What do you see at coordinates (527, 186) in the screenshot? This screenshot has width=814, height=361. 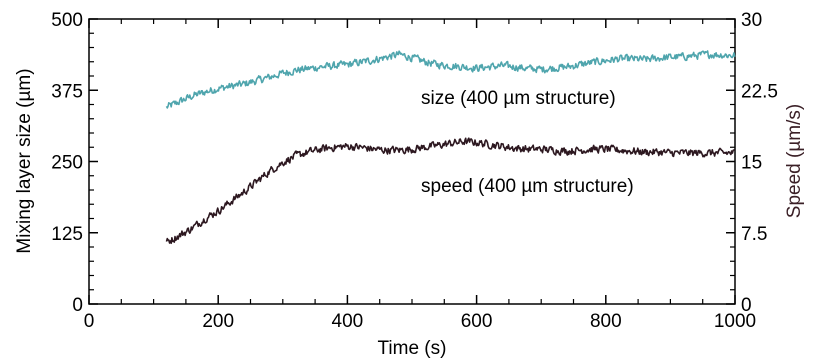 I see `annotation-speed: speed (400 µm structure)` at bounding box center [527, 186].